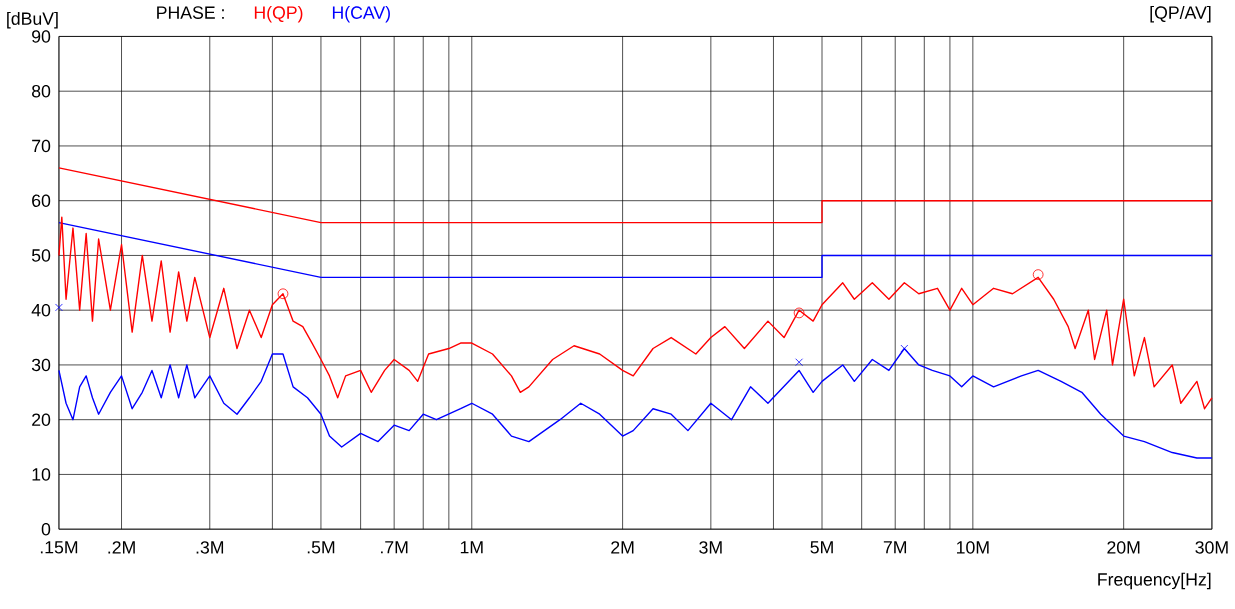 Image resolution: width=1235 pixels, height=609 pixels. Describe the element at coordinates (41, 419) in the screenshot. I see `y-tick-label: 20` at that location.